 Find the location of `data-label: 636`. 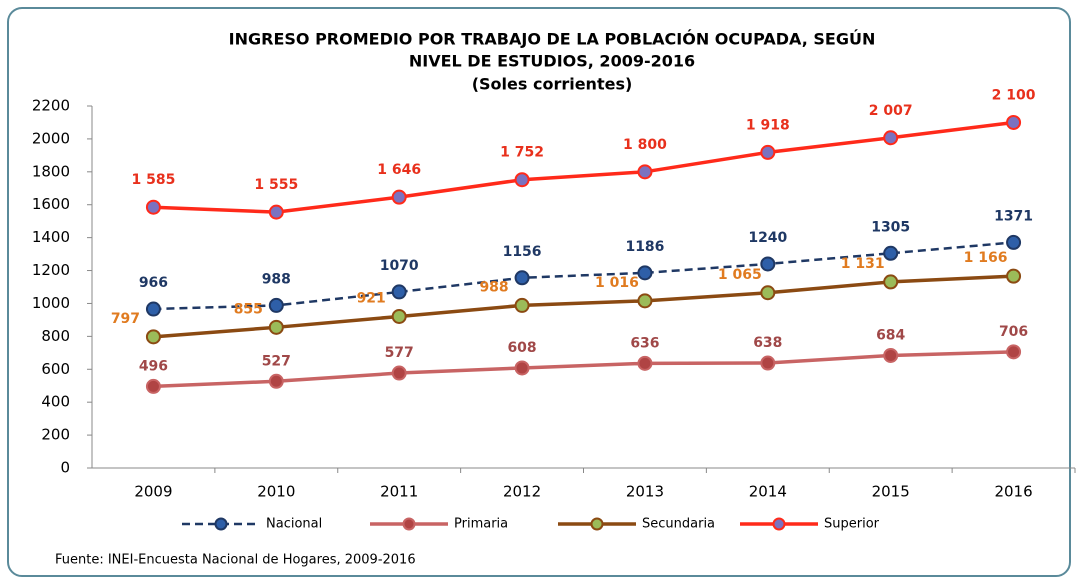

data-label: 636 is located at coordinates (644, 343).